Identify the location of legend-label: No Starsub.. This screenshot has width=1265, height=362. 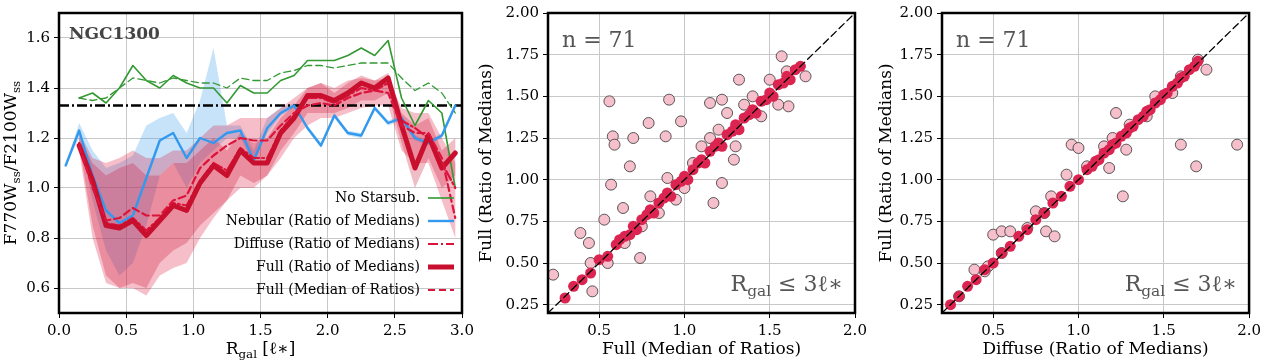
(377, 196).